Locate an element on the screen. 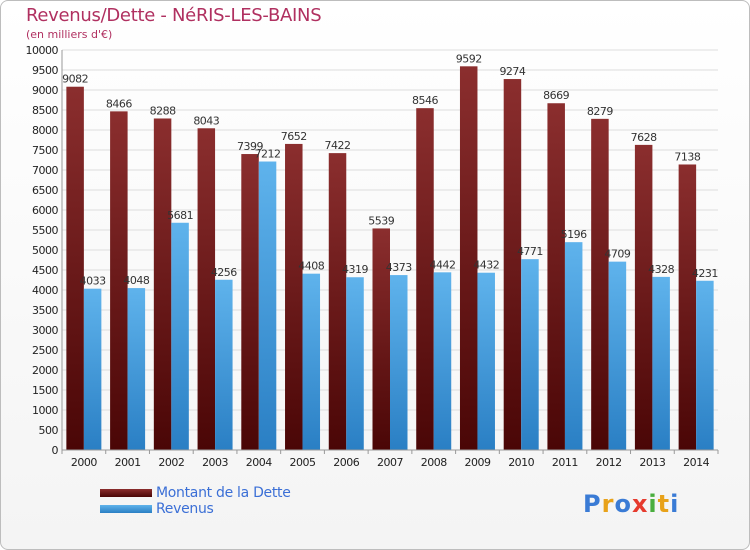  x-tick-label-2004: 2004 is located at coordinates (259, 462).